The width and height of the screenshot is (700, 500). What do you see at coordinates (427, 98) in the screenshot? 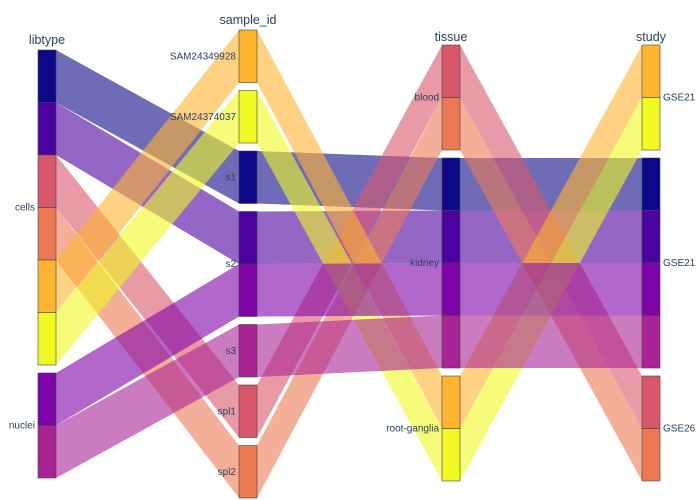
I see `category-label-tissue-blood: blood` at bounding box center [427, 98].